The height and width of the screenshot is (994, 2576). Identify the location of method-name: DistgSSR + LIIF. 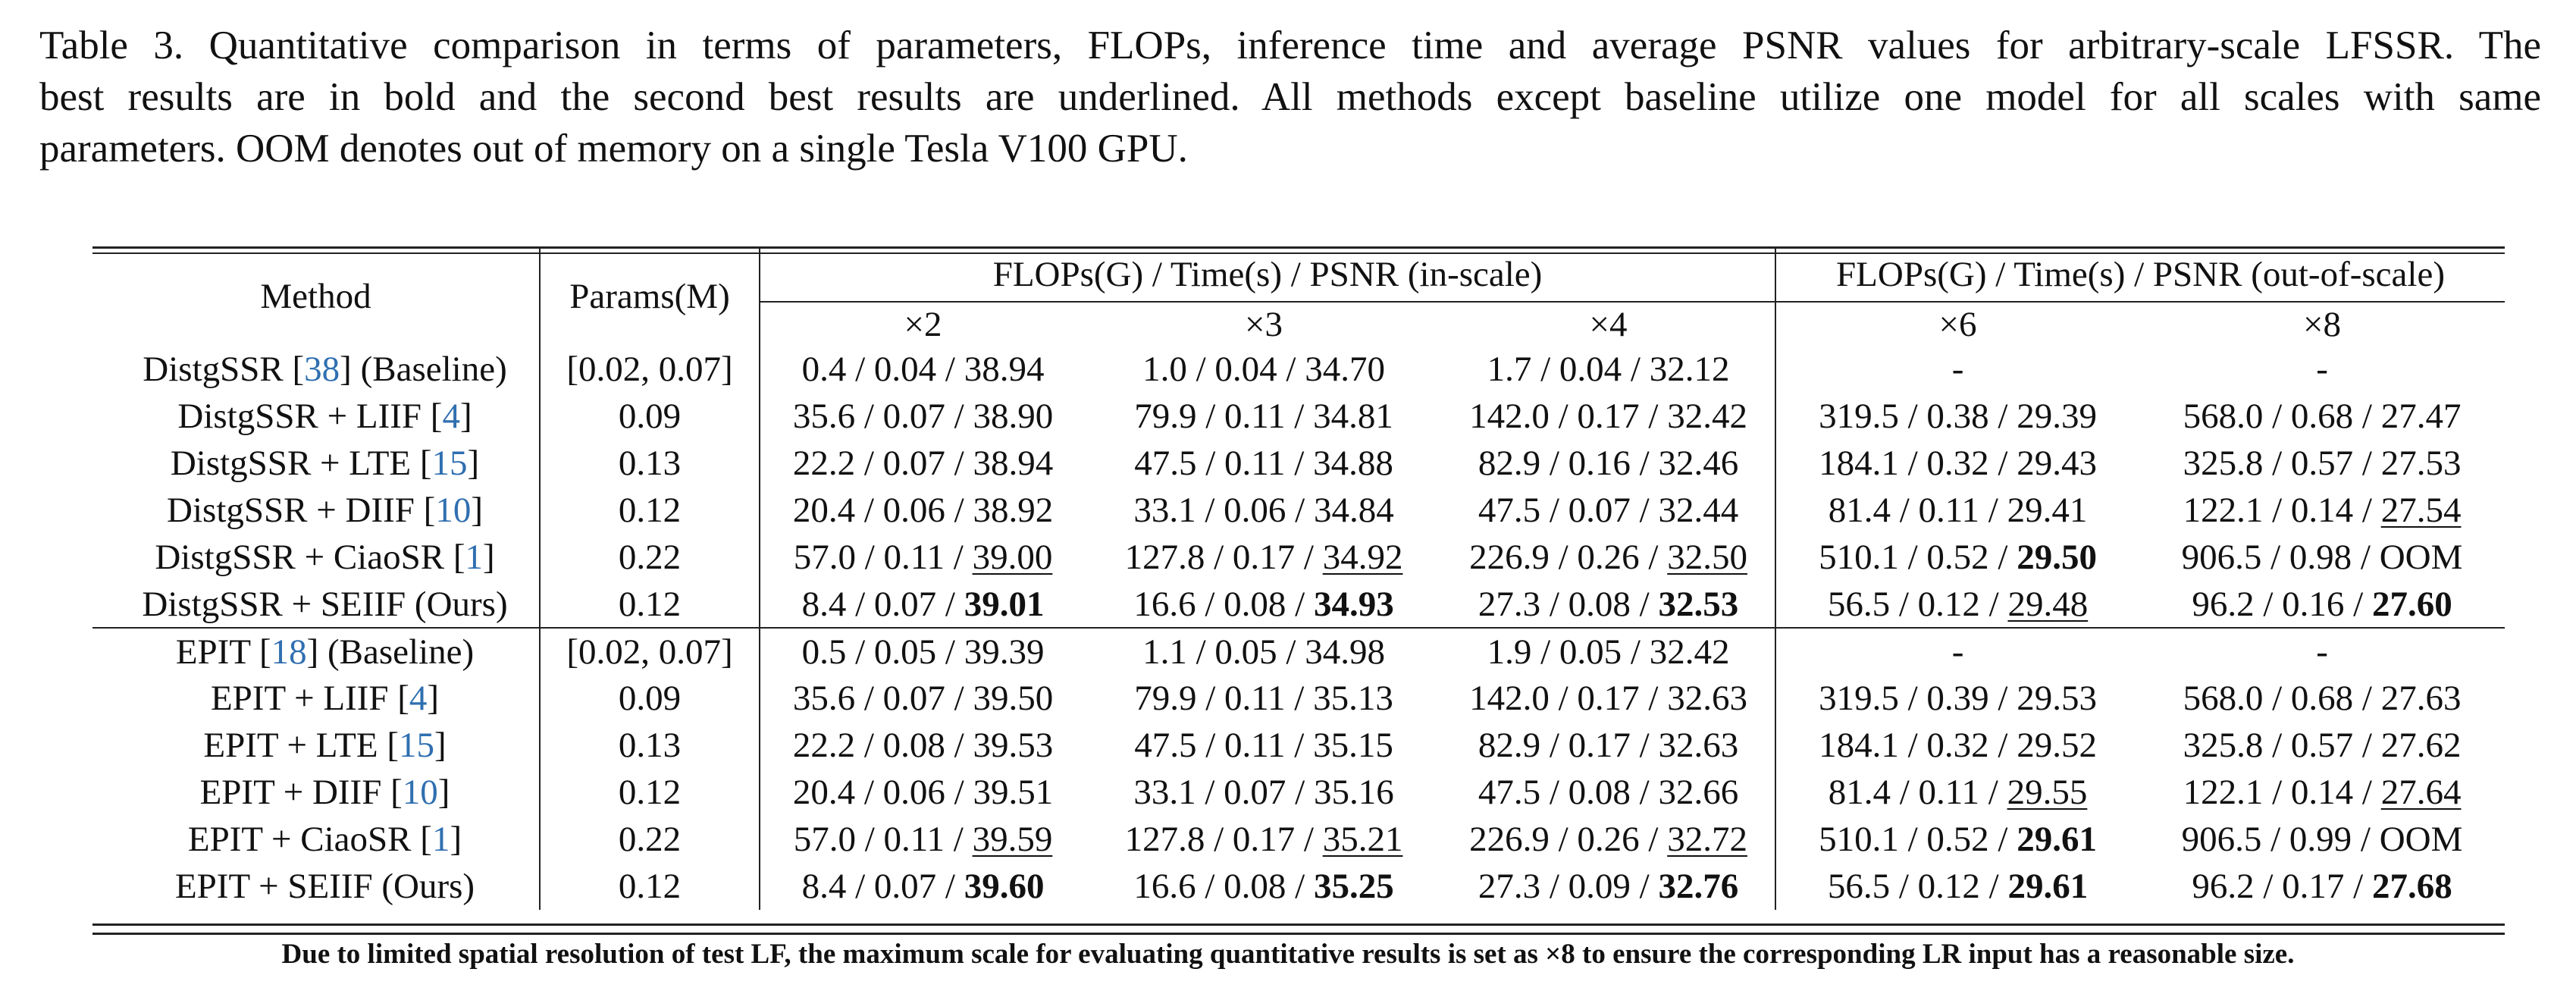
(304, 416).